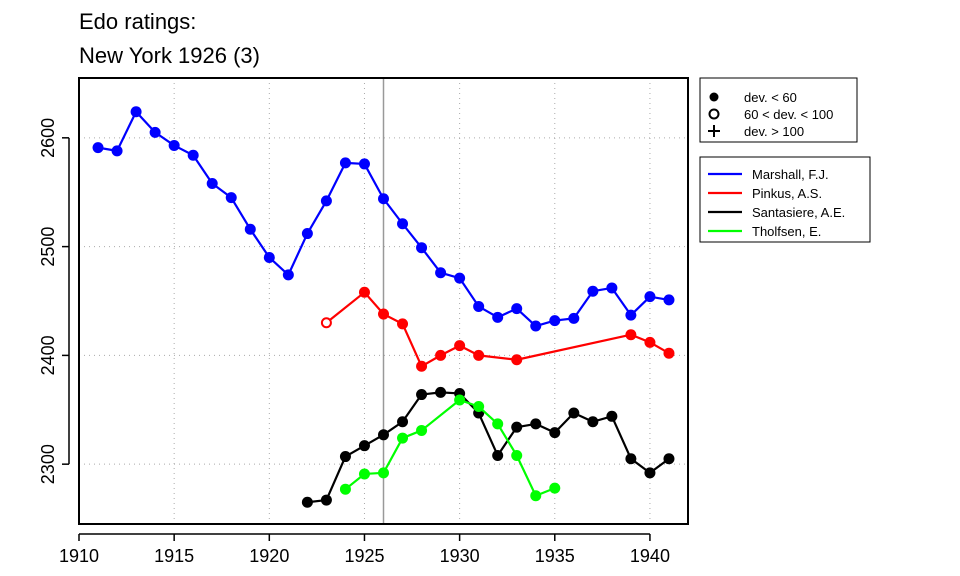 The image size is (960, 576). Describe the element at coordinates (787, 193) in the screenshot. I see `legend-label: Pinkus, A.S.` at that location.